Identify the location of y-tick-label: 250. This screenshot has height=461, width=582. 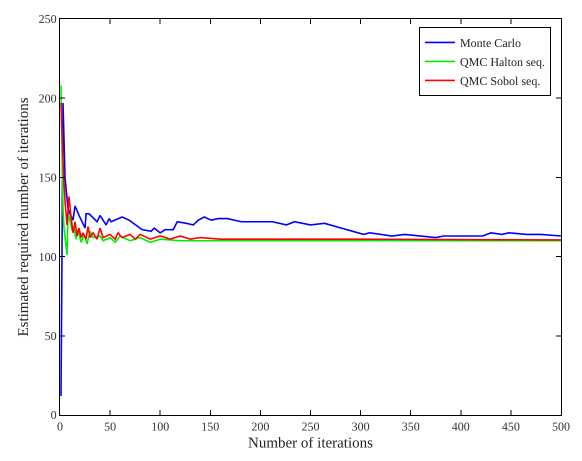
(47, 19).